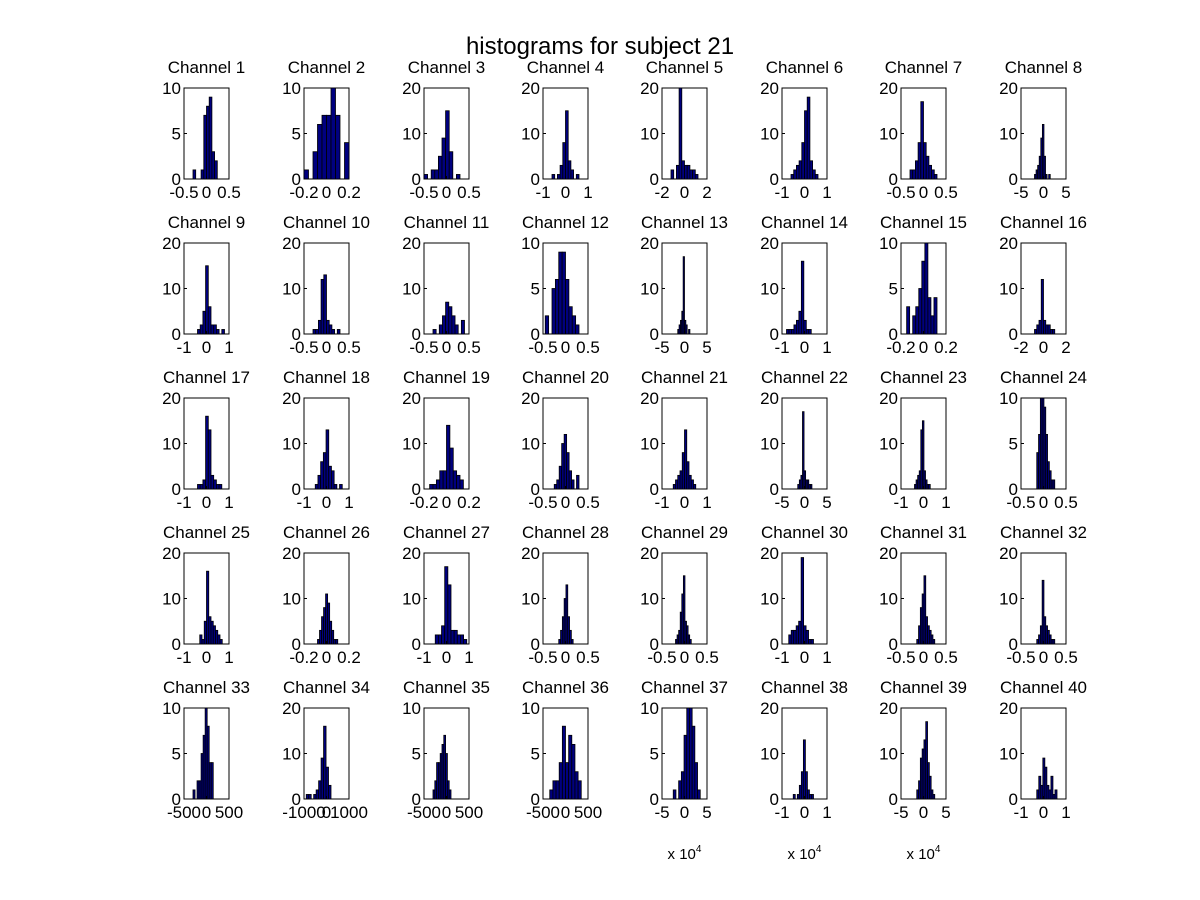 The image size is (1200, 900). What do you see at coordinates (920, 130) in the screenshot?
I see `histogram-panel: Channel 7 0 10 20 -0.5 0 0.5` at bounding box center [920, 130].